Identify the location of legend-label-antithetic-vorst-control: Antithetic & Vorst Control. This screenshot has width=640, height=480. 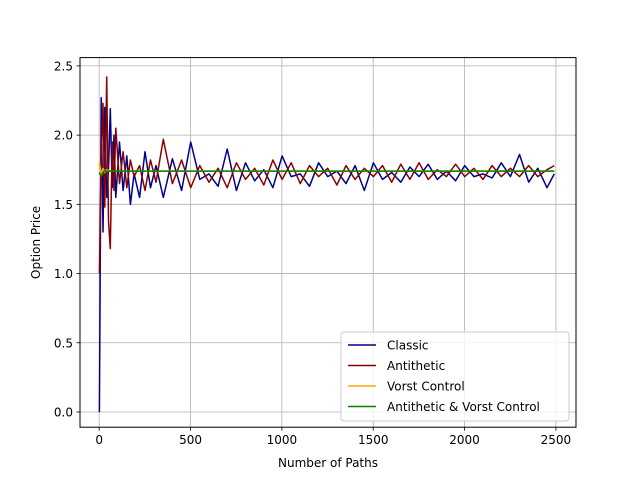
(463, 407).